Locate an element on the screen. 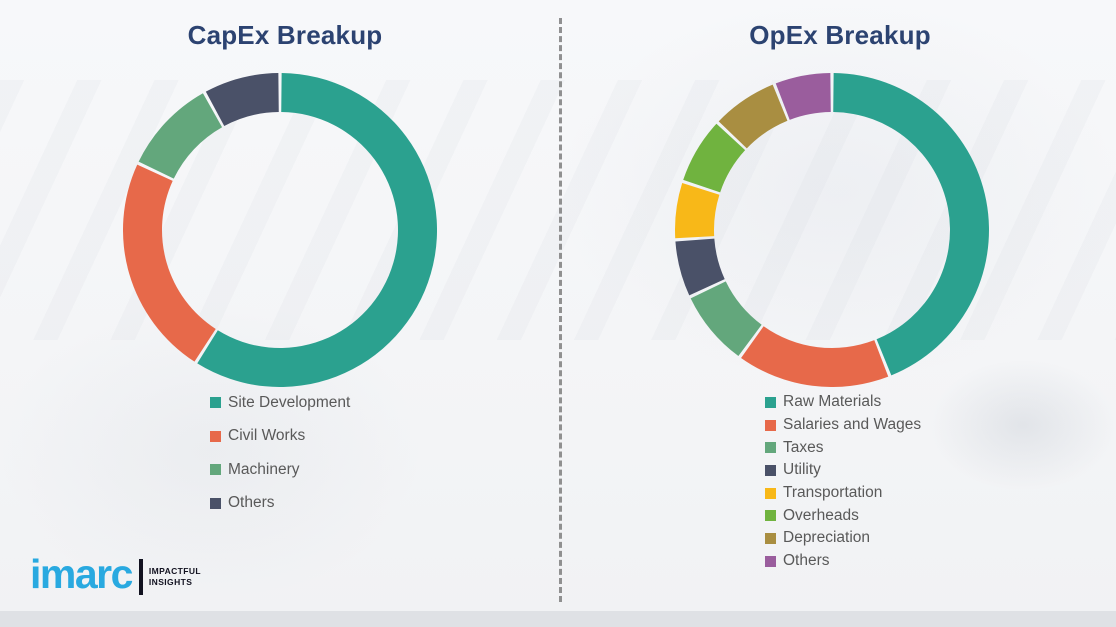  legend-label: Taxes is located at coordinates (803, 447).